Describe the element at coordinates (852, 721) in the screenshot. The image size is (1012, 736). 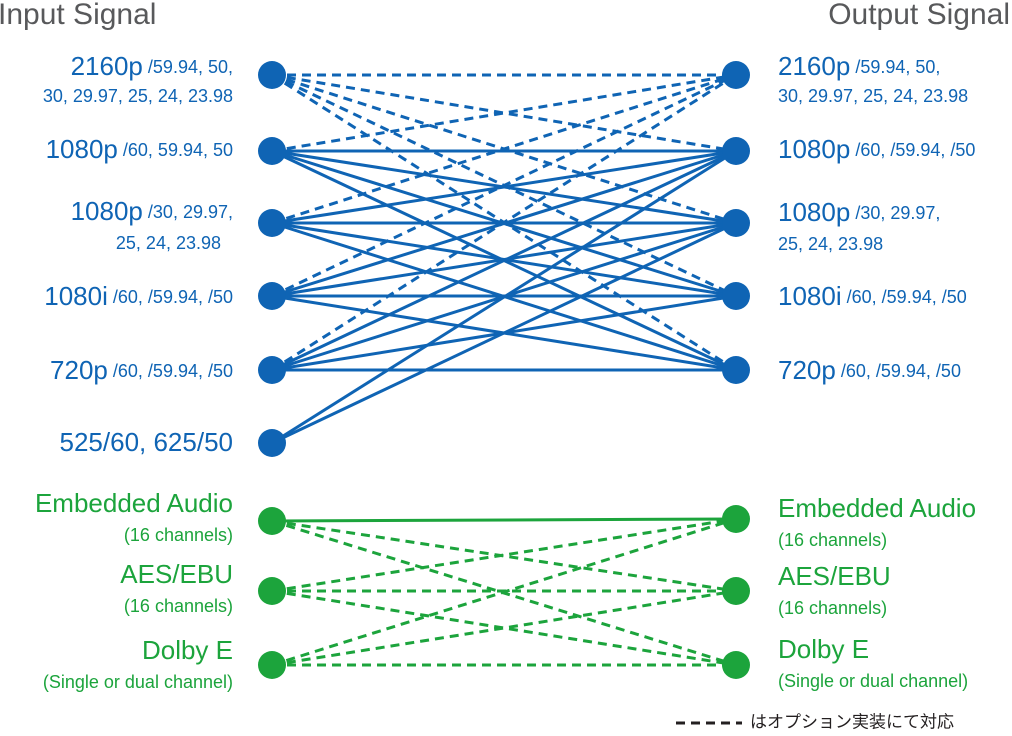
I see `legend-text: はオプション実装にて対応` at that location.